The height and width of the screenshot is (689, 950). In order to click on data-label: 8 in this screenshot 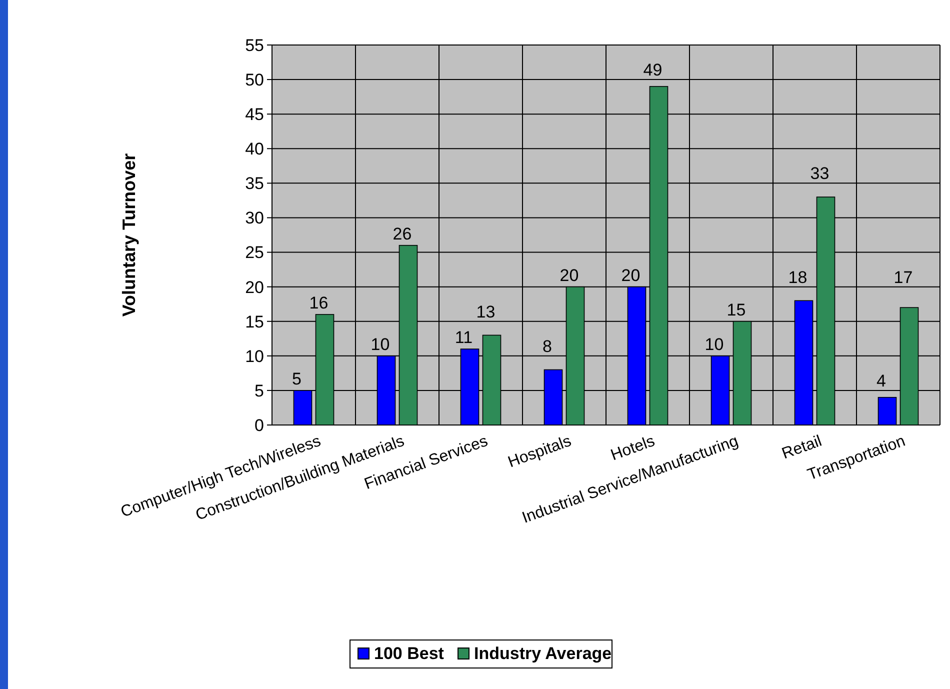, I will do `click(547, 346)`.